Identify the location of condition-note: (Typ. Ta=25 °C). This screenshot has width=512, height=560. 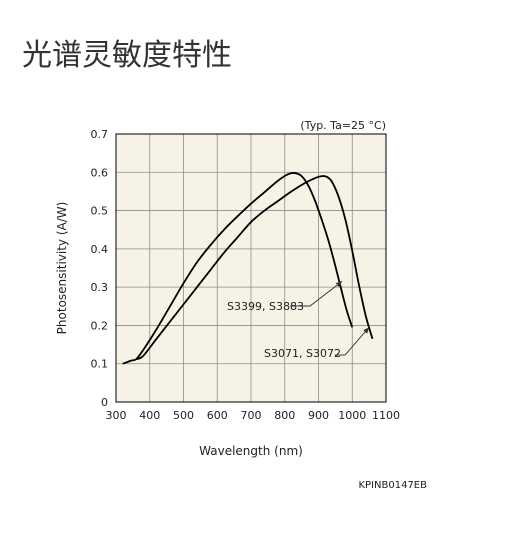
(343, 125).